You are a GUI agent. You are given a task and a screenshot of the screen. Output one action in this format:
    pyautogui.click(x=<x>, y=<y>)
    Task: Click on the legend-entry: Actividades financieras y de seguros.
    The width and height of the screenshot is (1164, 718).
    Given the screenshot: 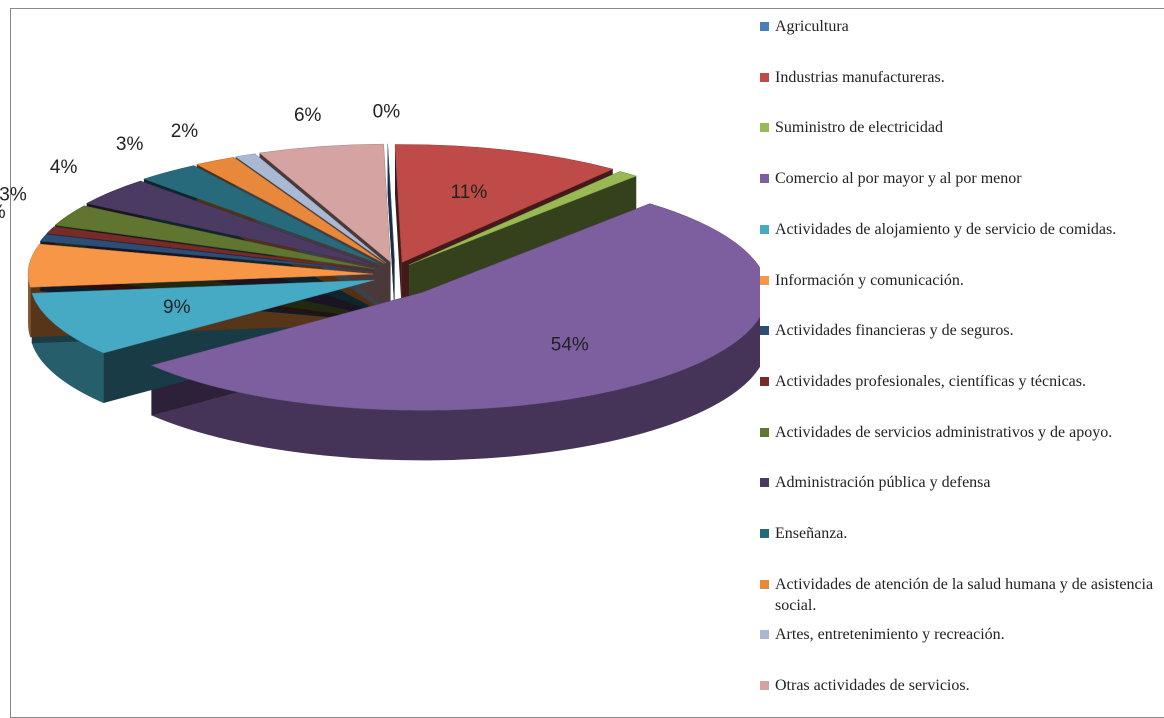 What is the action you would take?
    pyautogui.click(x=962, y=330)
    